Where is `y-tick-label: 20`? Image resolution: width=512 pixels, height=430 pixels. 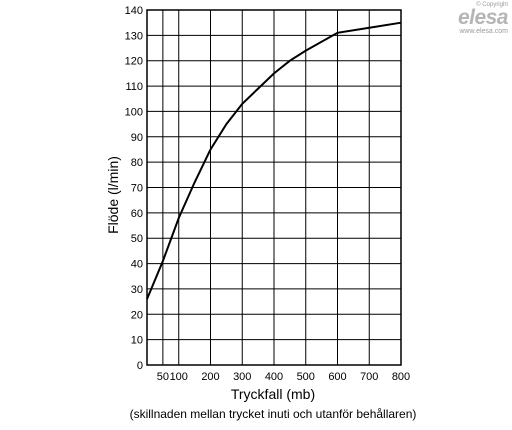 y-tick-label: 20 is located at coordinates (137, 315).